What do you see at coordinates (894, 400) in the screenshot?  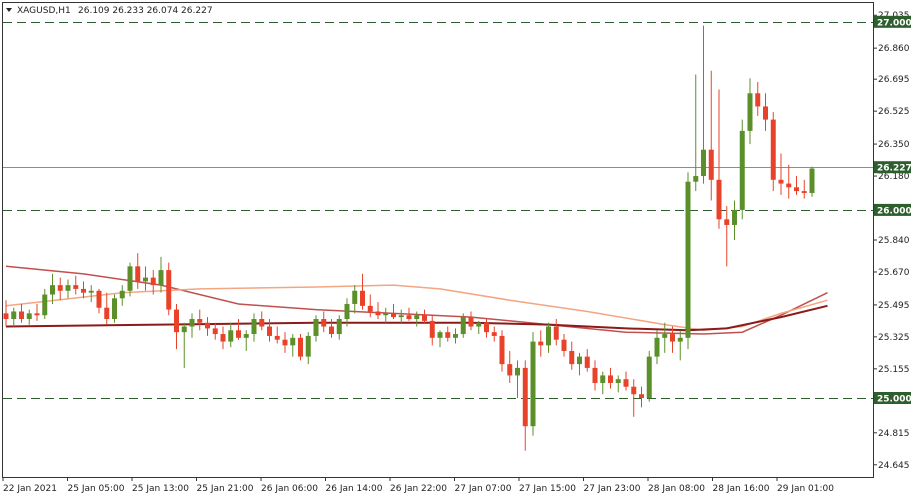 I see `level-price-tag-text: 25.000` at bounding box center [894, 400].